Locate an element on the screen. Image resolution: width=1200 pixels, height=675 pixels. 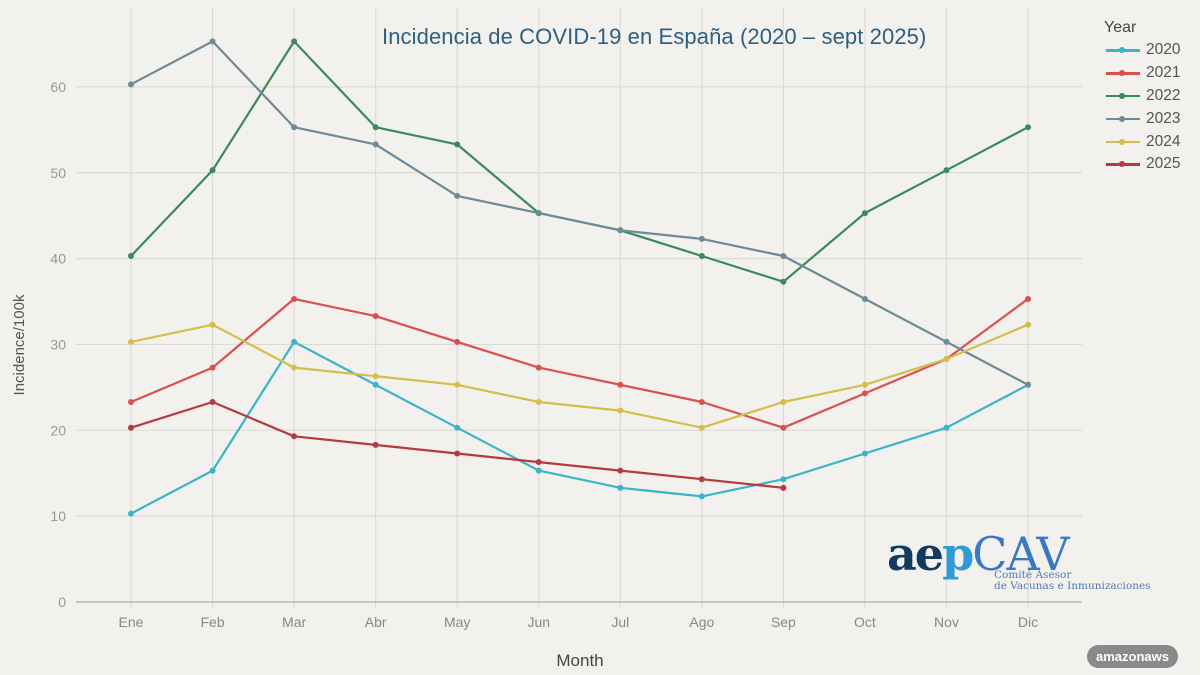
data-point-2020-Jun is located at coordinates (538, 470).